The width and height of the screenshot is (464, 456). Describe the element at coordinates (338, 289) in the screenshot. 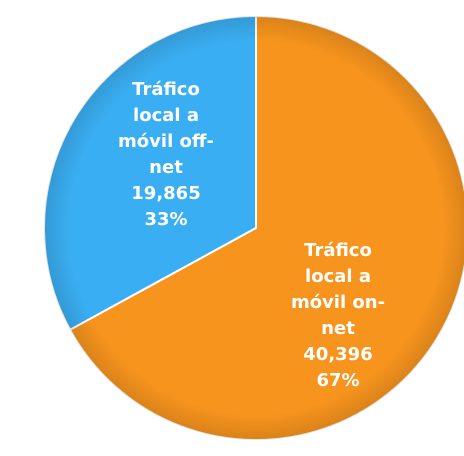

I see `category-label: Tráfico local a móvil on-net` at that location.